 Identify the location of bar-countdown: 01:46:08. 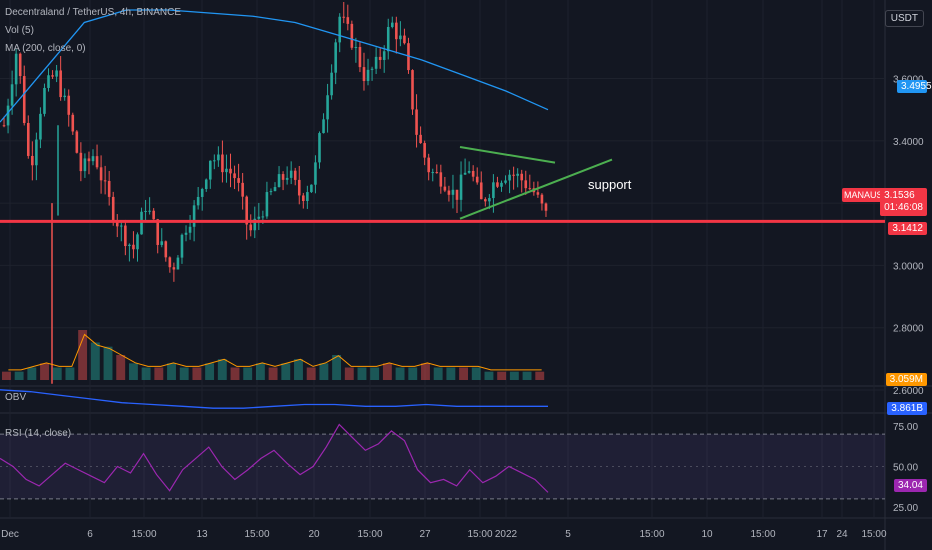
(903, 207).